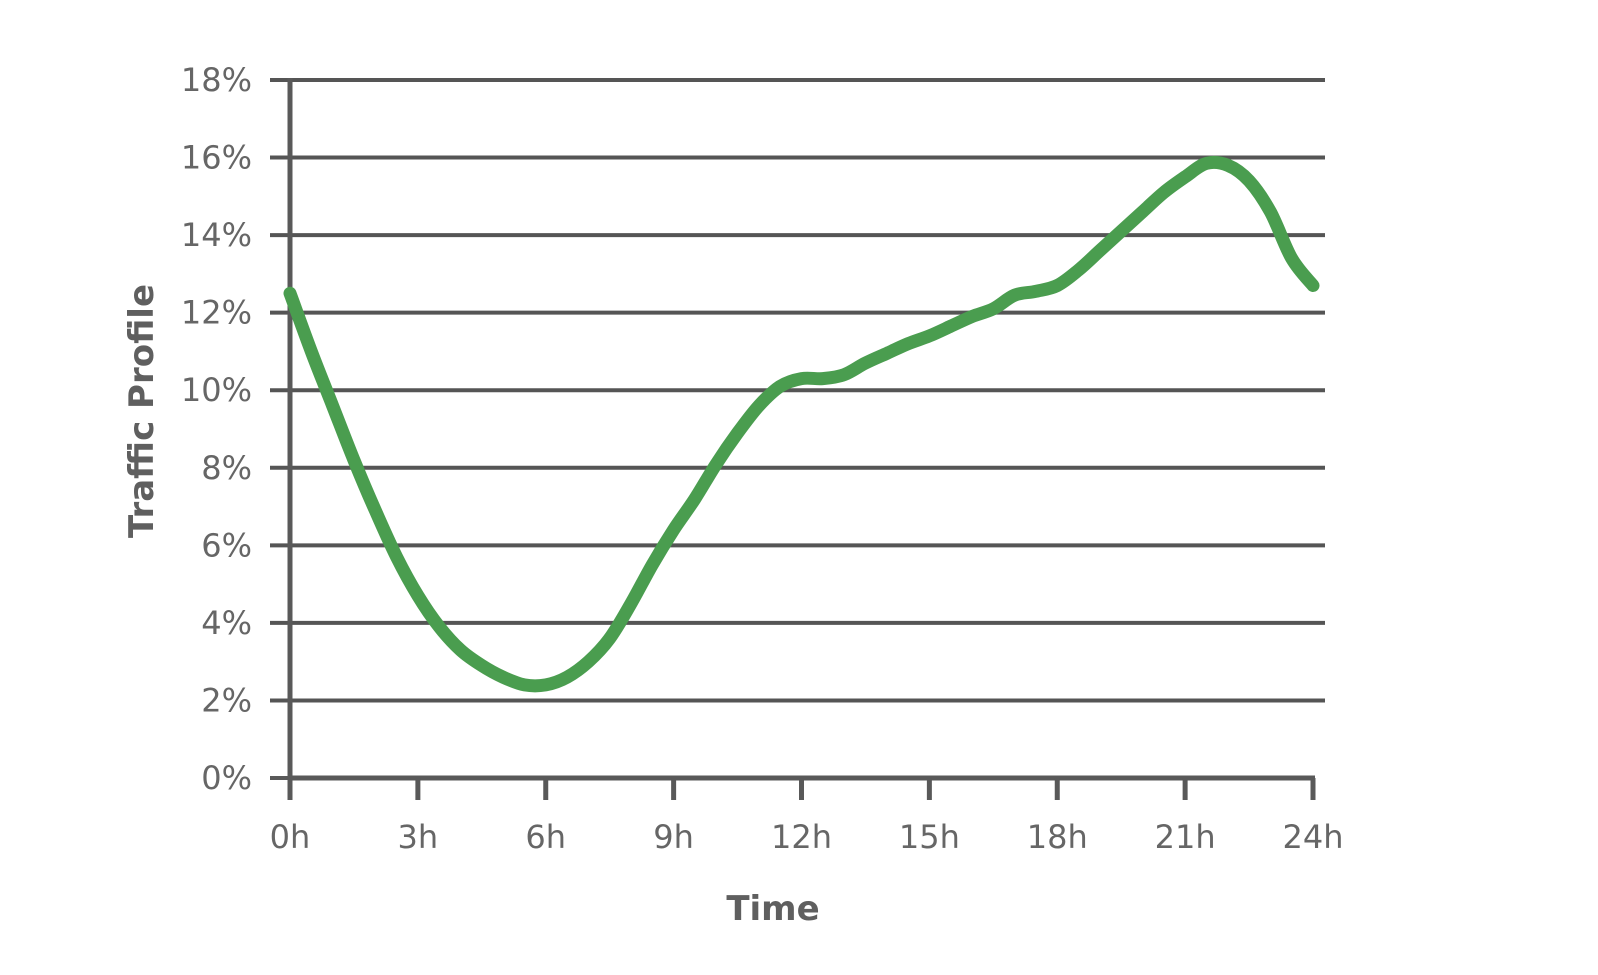 Image resolution: width=1598 pixels, height=975 pixels. Describe the element at coordinates (1057, 837) in the screenshot. I see `x-tick-label: 18h` at that location.